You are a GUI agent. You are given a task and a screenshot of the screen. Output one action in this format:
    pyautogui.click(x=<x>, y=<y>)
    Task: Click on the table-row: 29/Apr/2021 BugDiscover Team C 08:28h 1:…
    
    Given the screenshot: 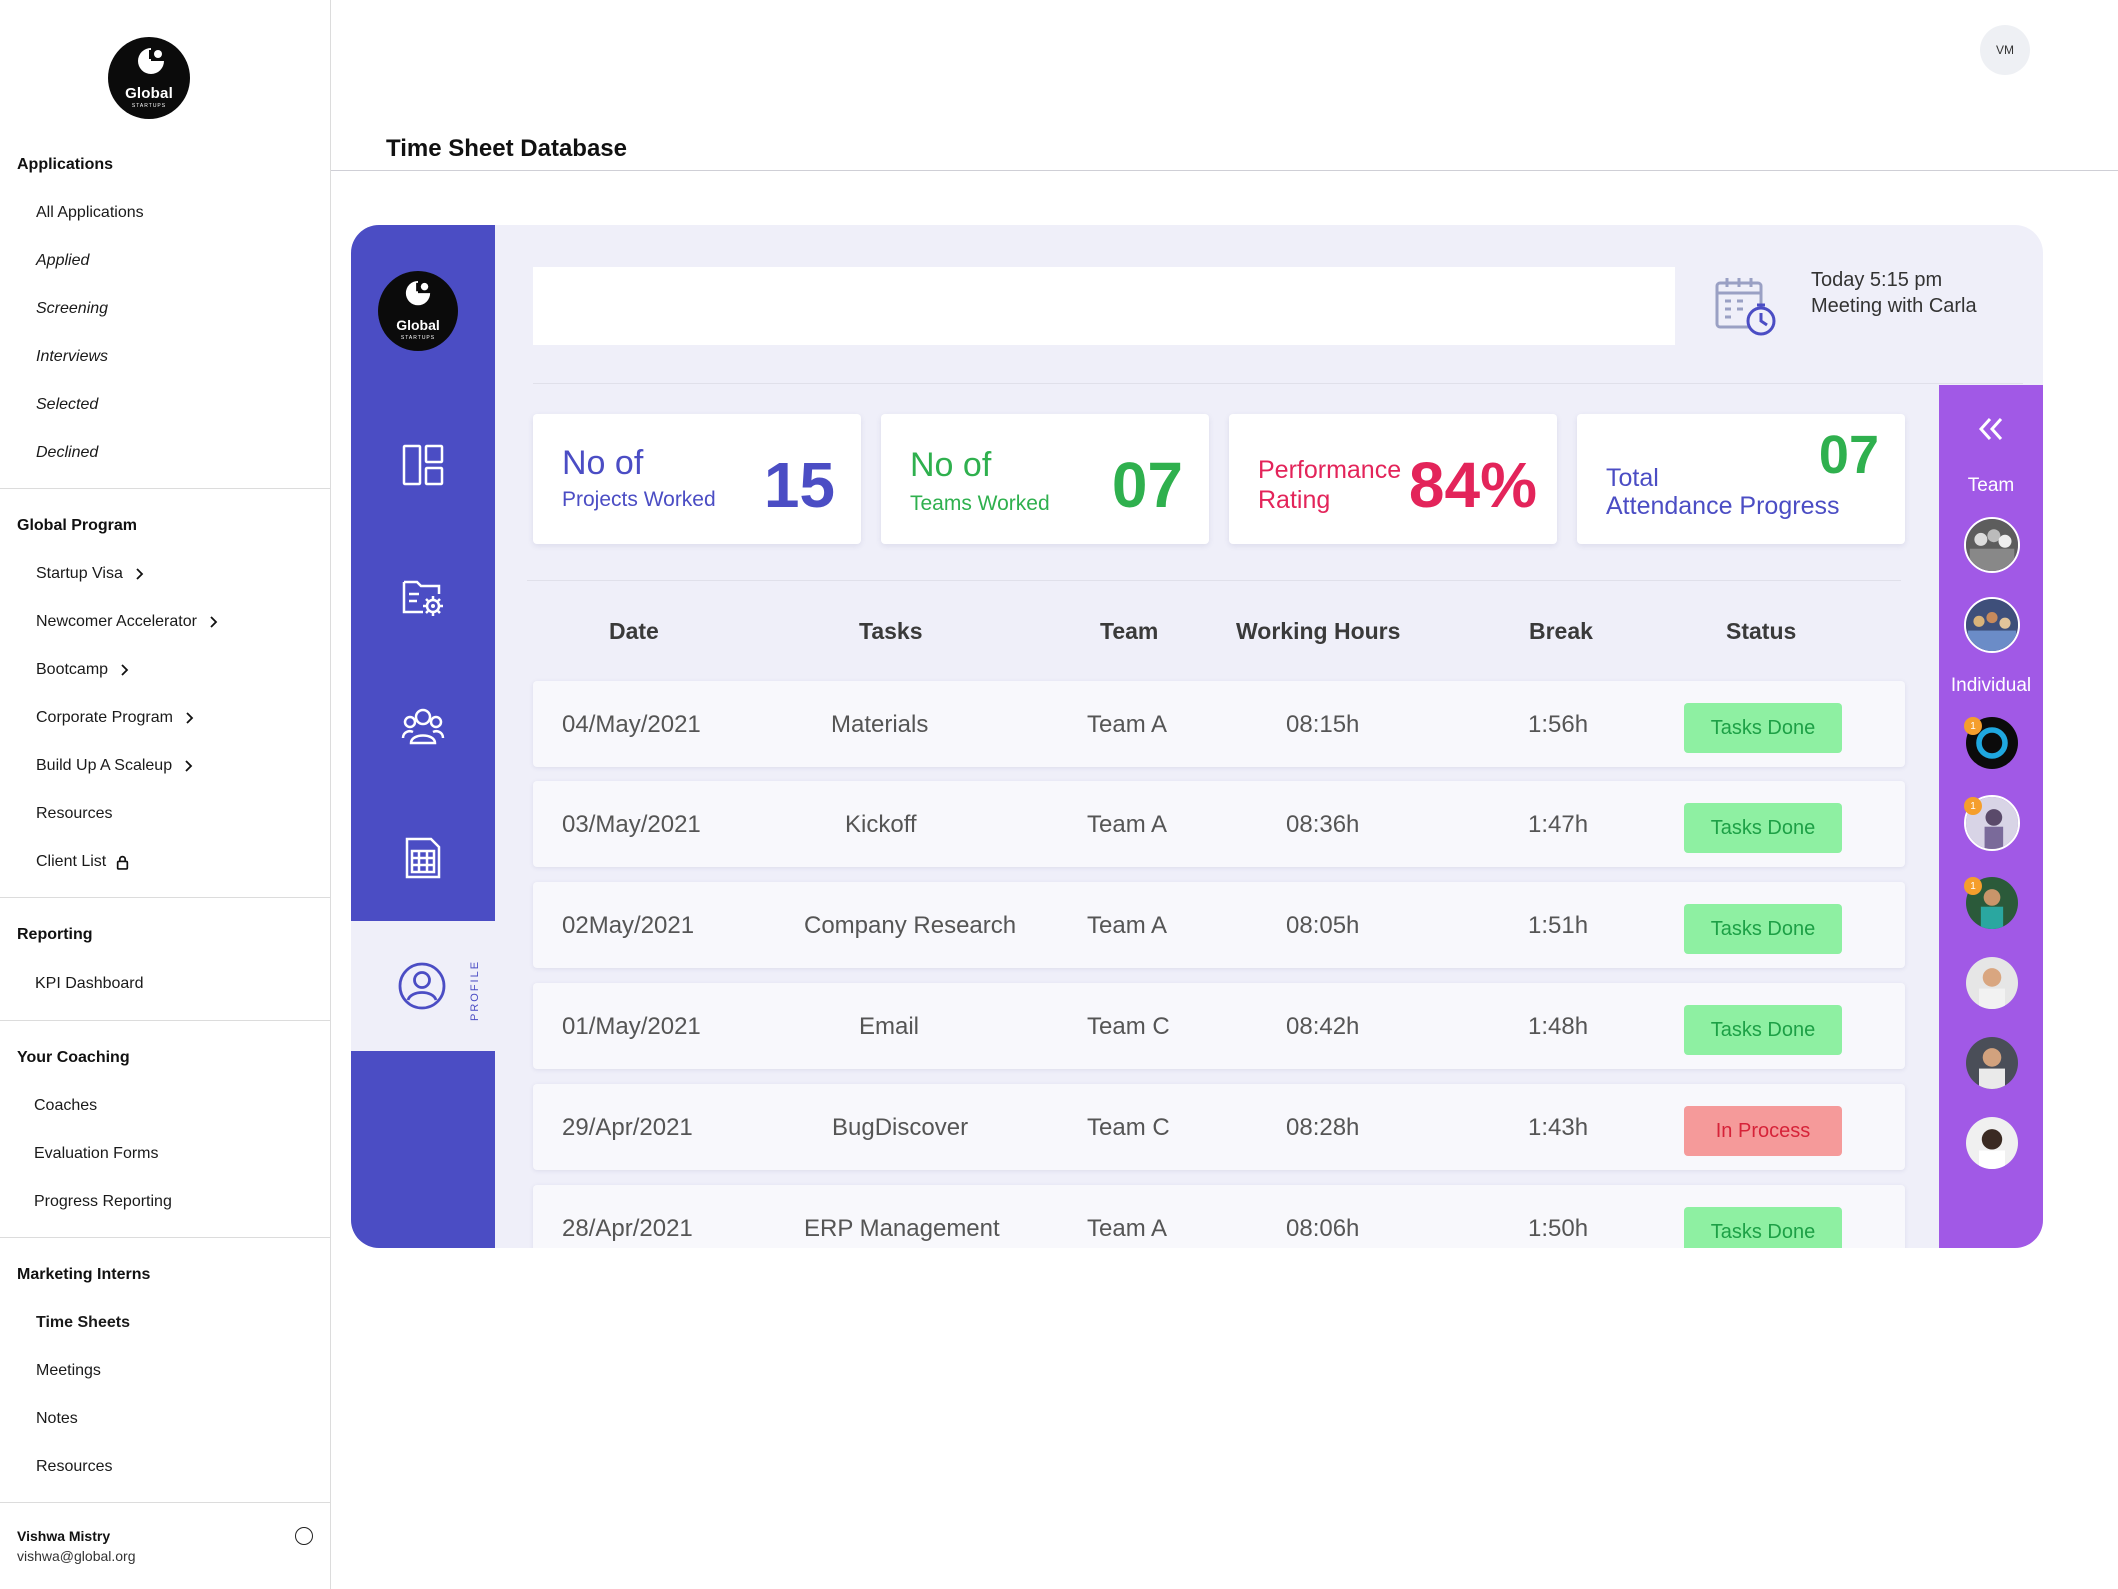 What is the action you would take?
    pyautogui.click(x=1219, y=1127)
    